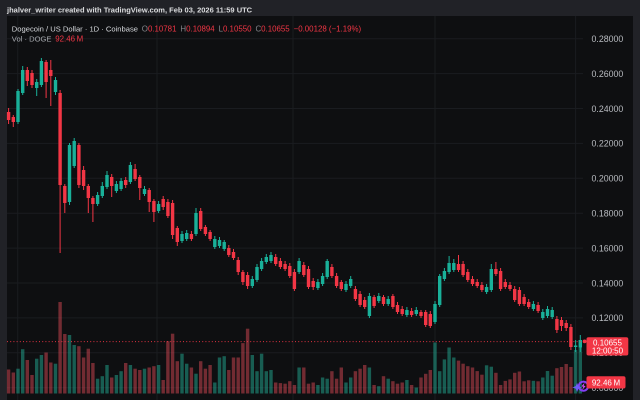 This screenshot has height=400, width=640. I want to click on svg-text: 0.14000, so click(608, 283).